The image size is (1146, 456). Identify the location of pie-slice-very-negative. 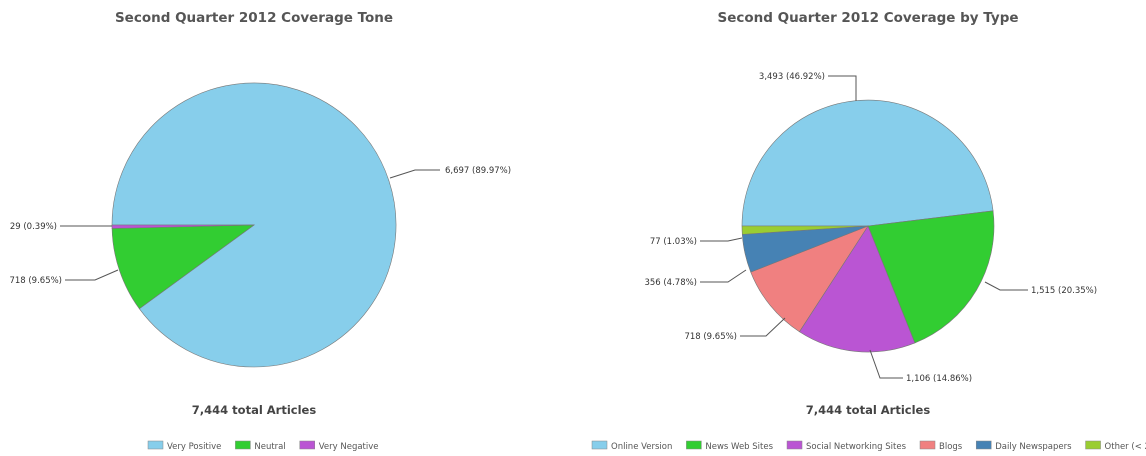
(183, 226).